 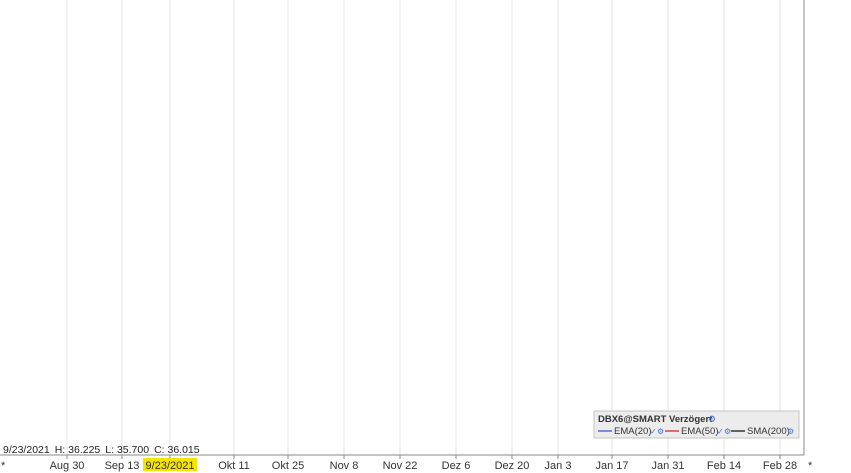 I want to click on legend-item-ema20: EMA(20), so click(x=632, y=431).